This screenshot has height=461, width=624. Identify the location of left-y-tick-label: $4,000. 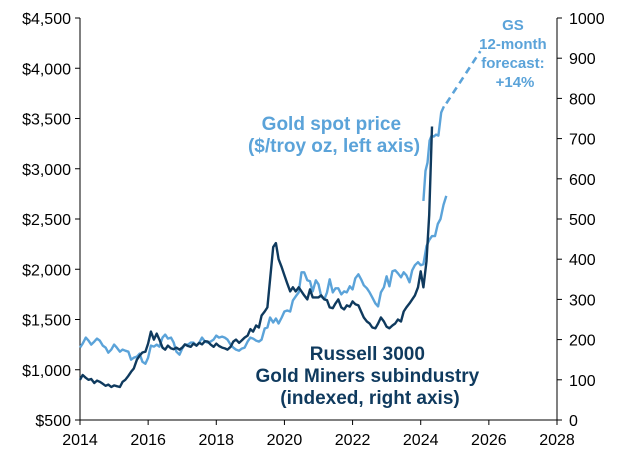
(46, 69).